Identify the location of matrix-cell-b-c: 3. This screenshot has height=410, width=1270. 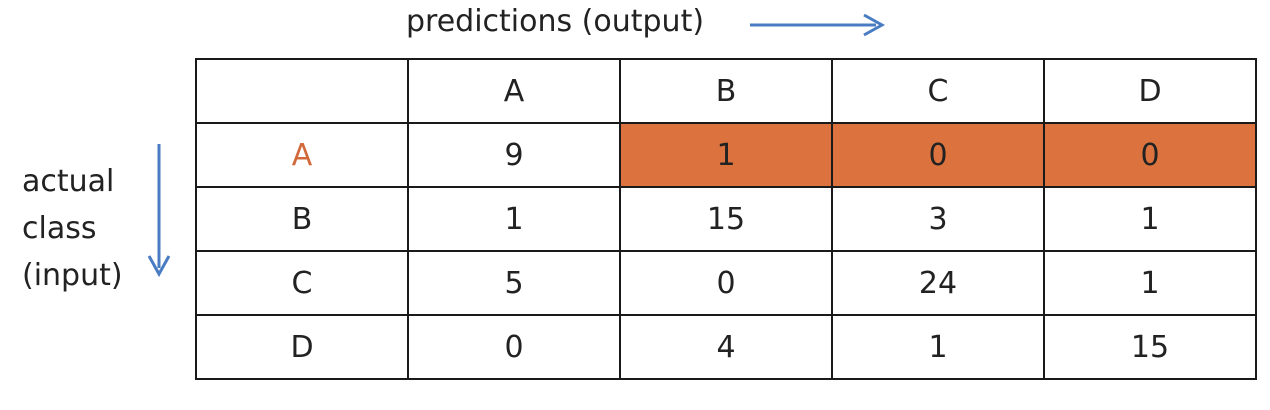
(938, 219).